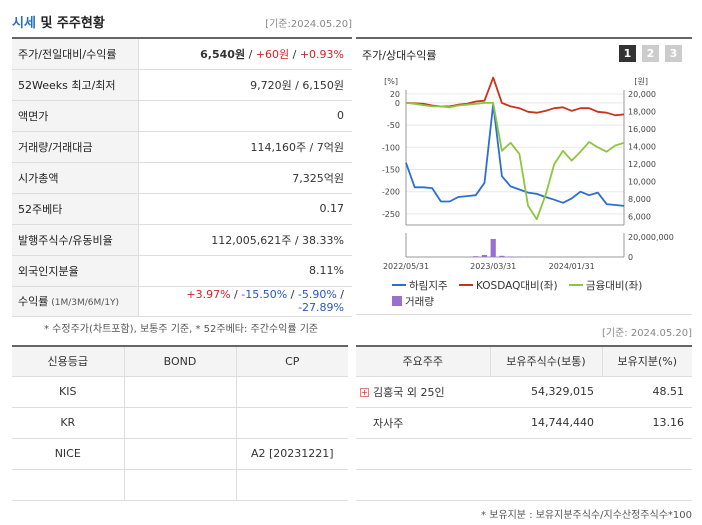 The width and height of the screenshot is (702, 525). I want to click on row-label: 외국인지분율, so click(75, 271).